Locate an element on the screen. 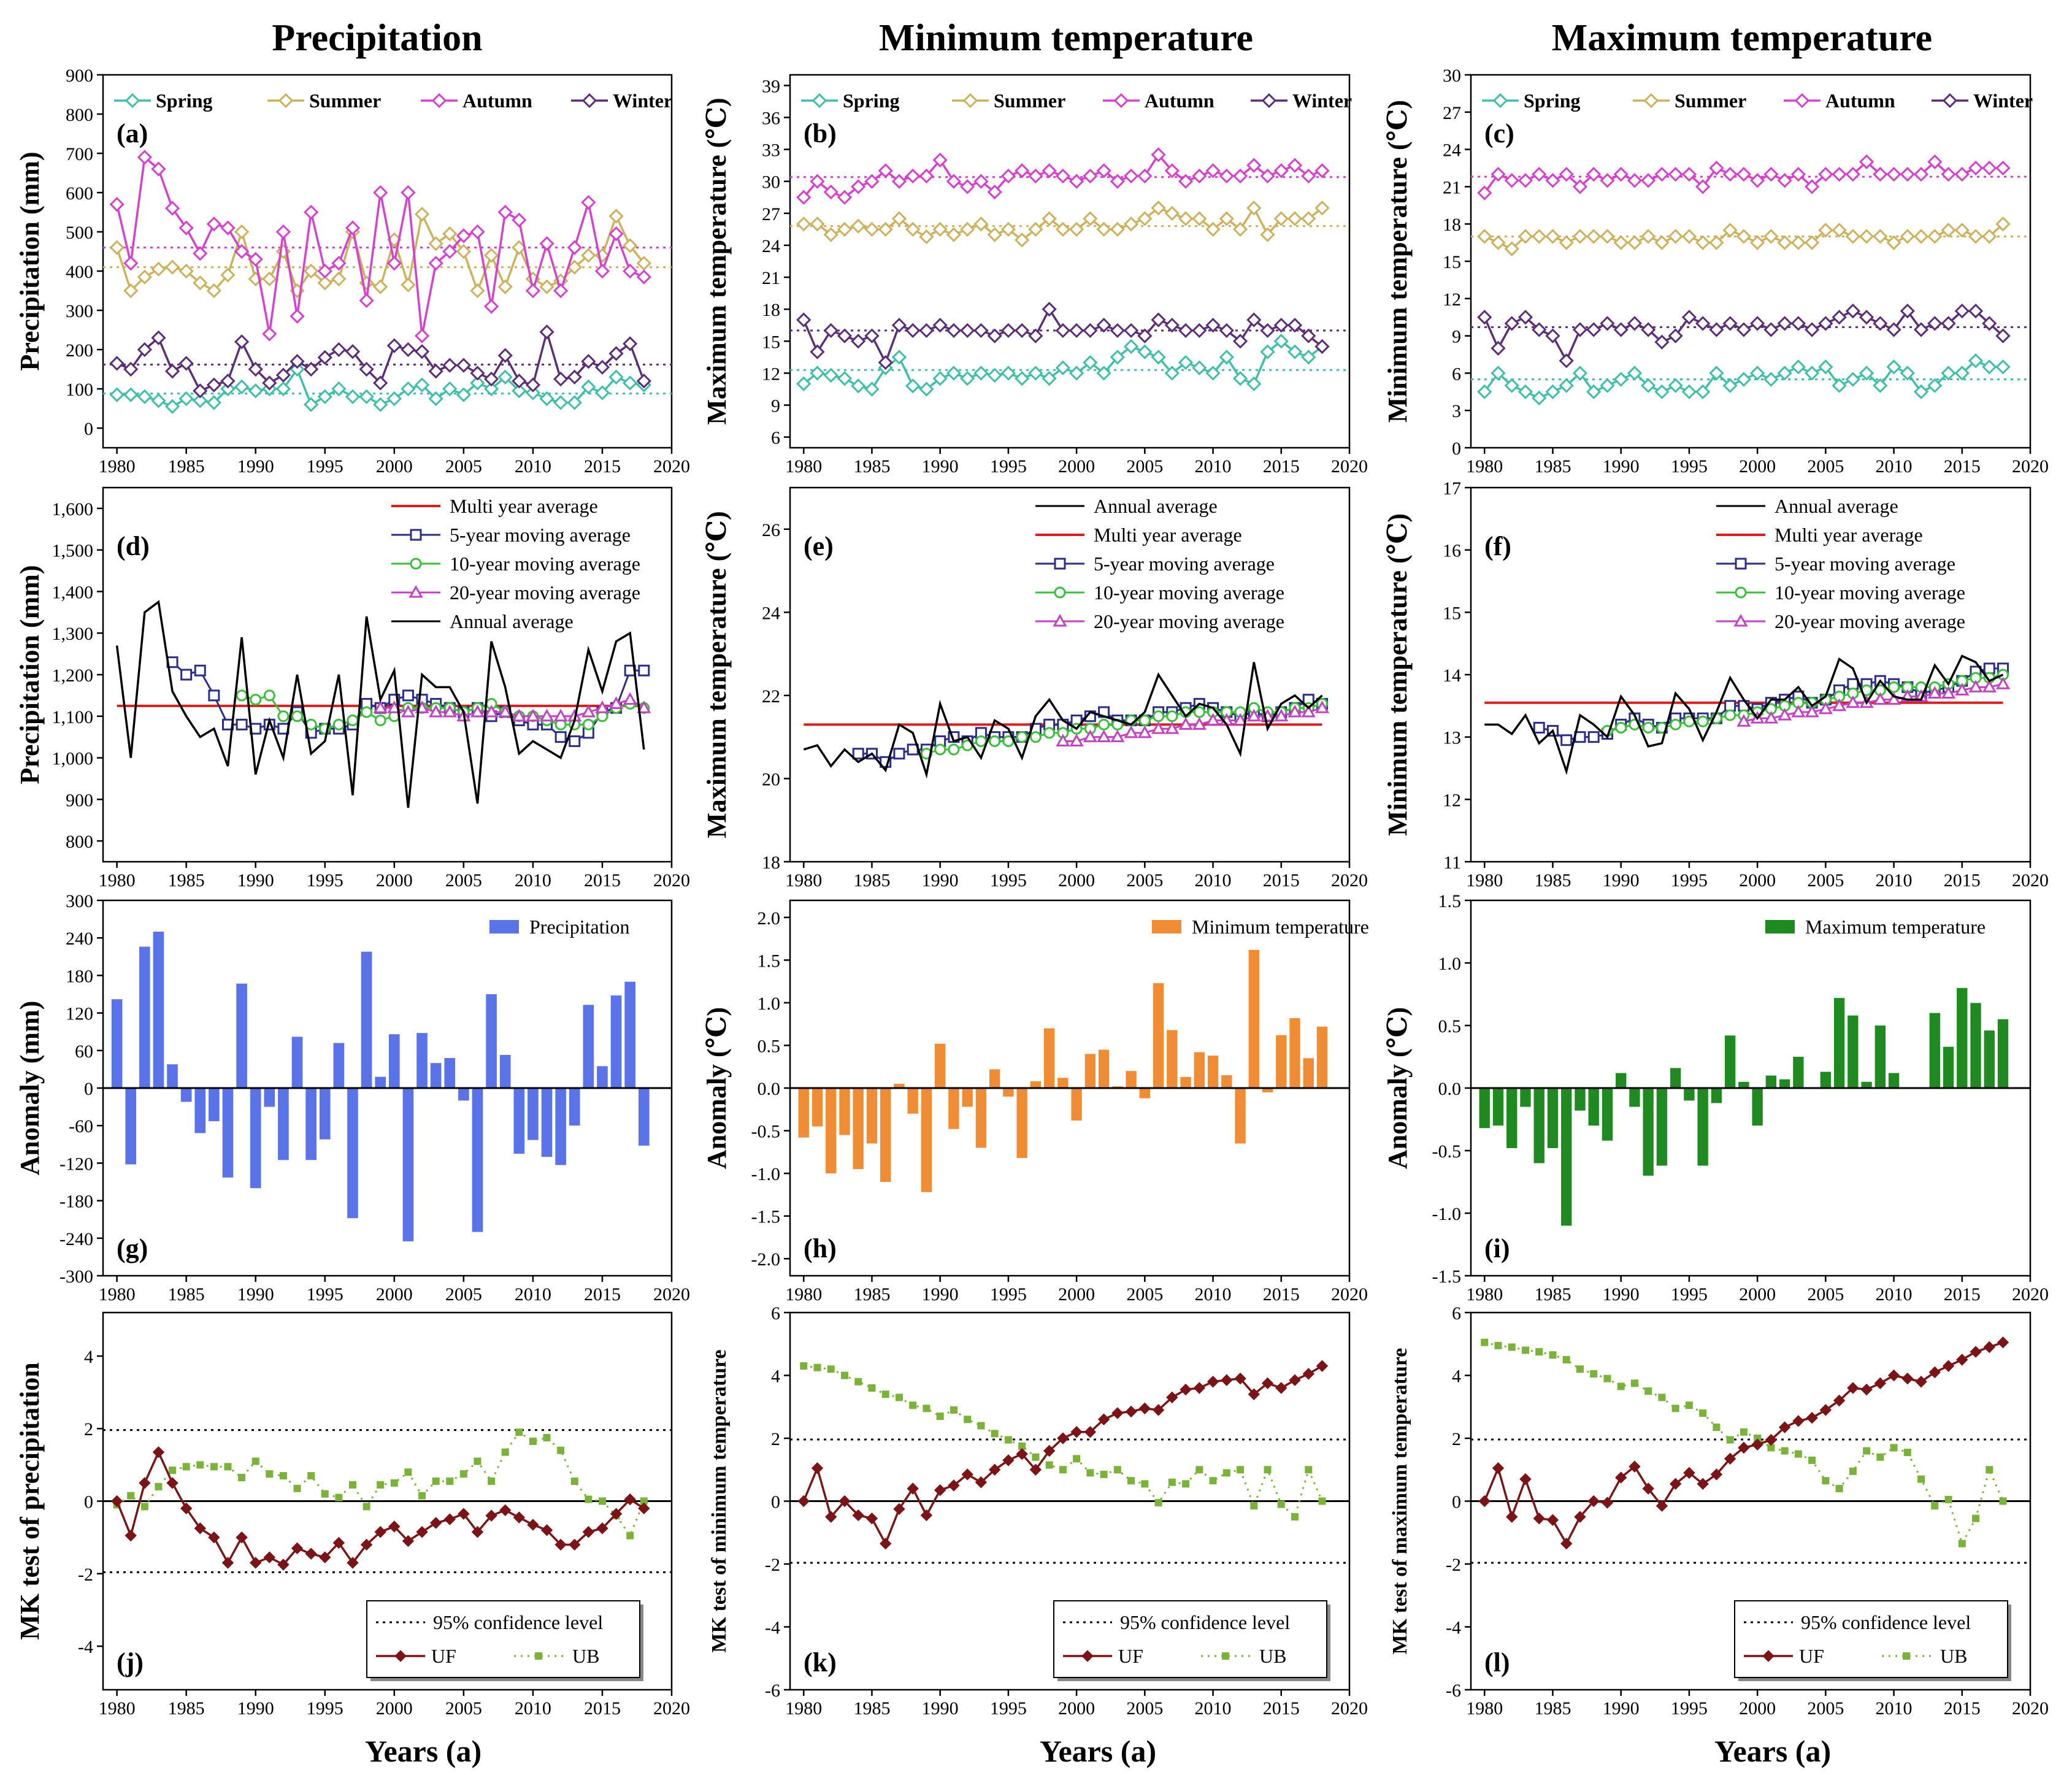 The image size is (2072, 1775). x-tick-label: 1990 is located at coordinates (941, 880).